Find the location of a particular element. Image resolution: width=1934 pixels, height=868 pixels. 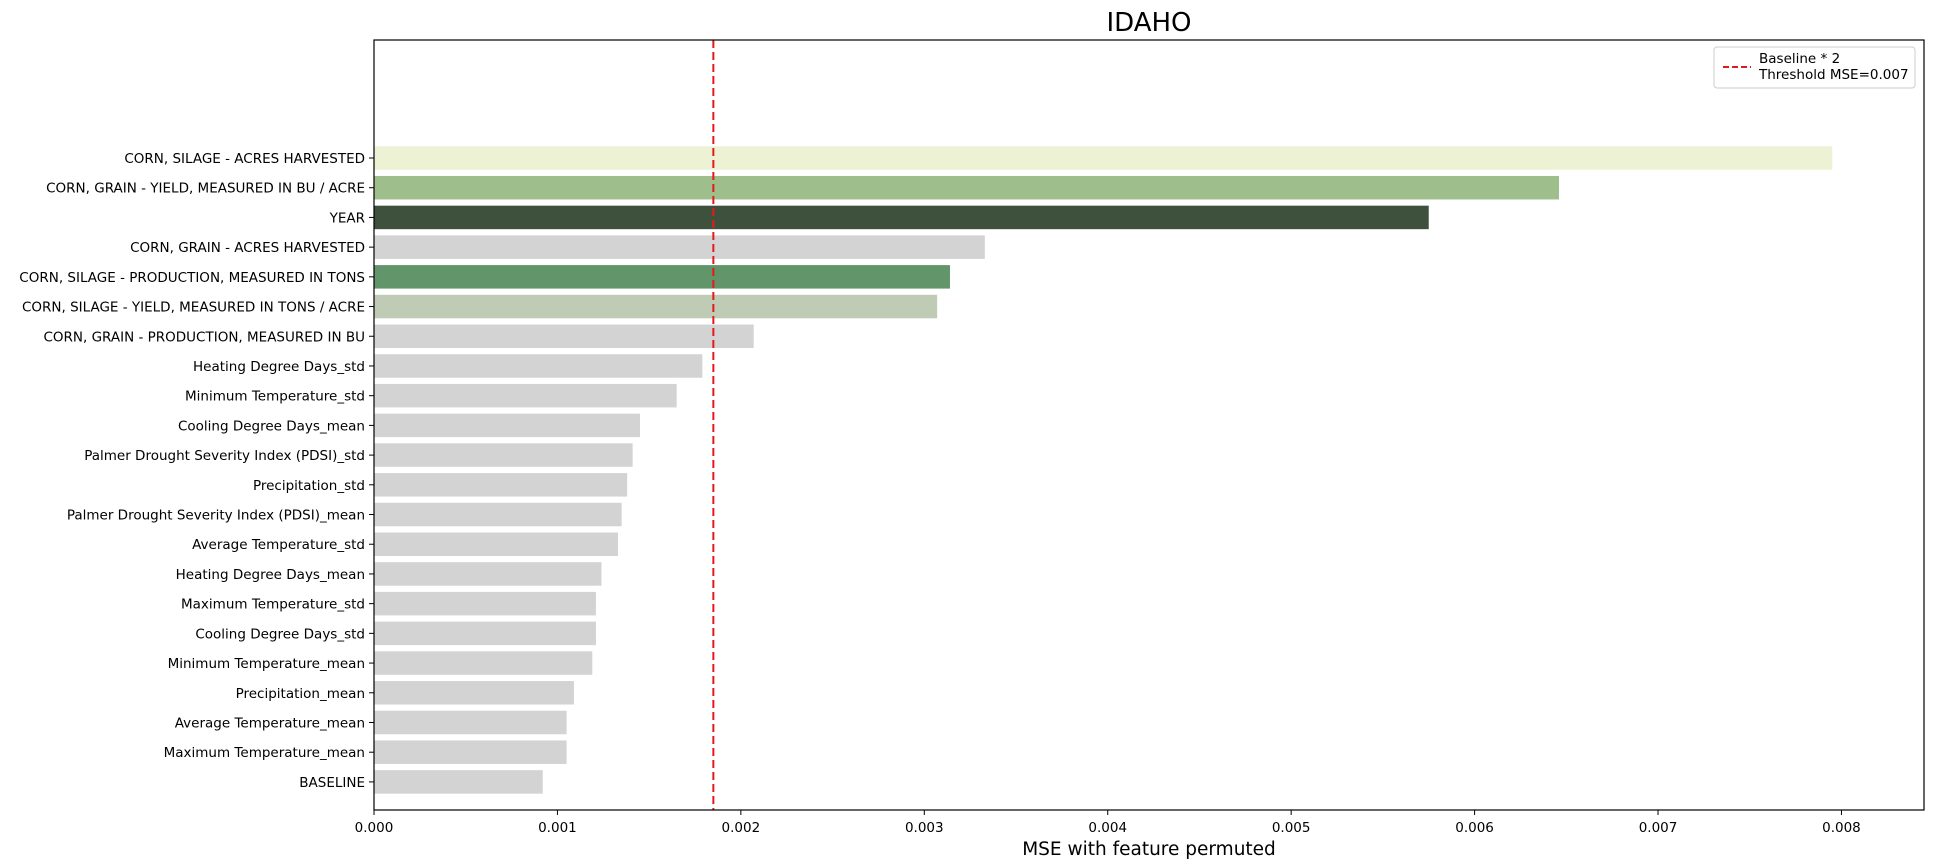

legend-box is located at coordinates (1814, 67).